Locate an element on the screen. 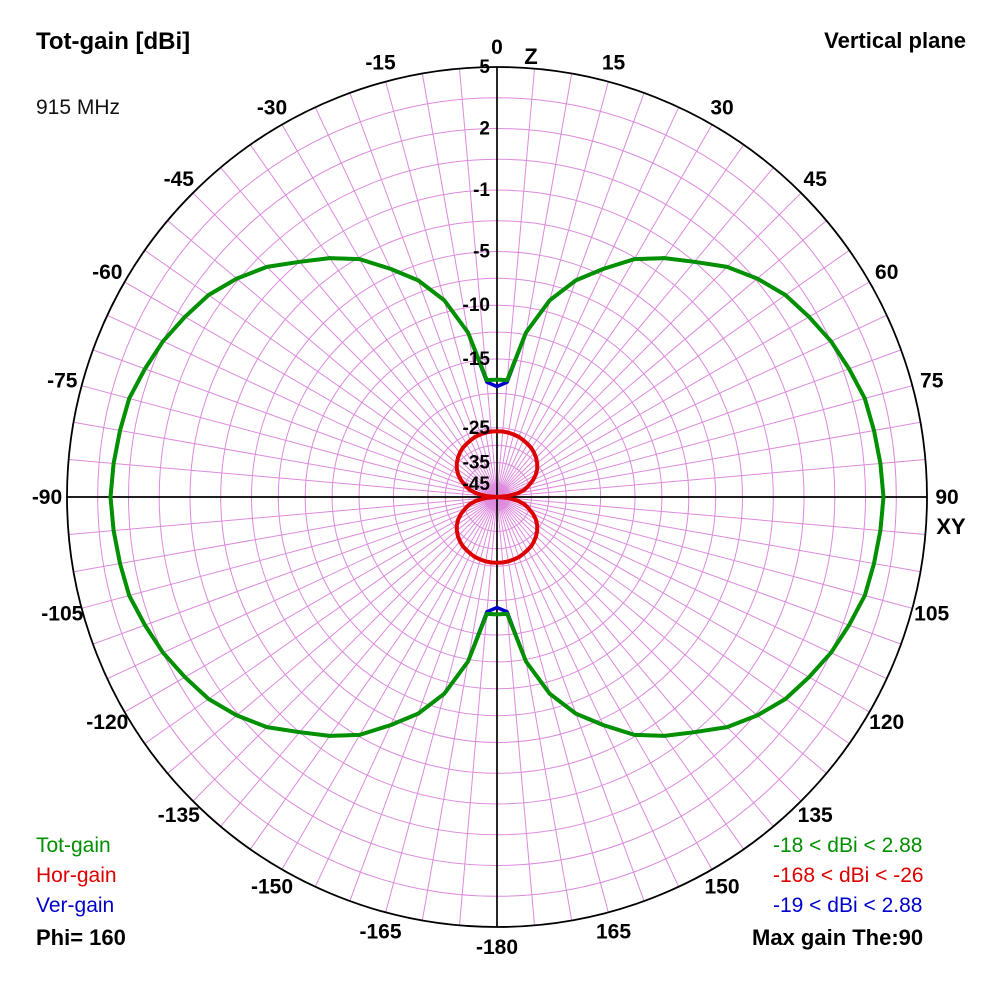  legend-item-ver-gain: Ver-gain is located at coordinates (75, 905).